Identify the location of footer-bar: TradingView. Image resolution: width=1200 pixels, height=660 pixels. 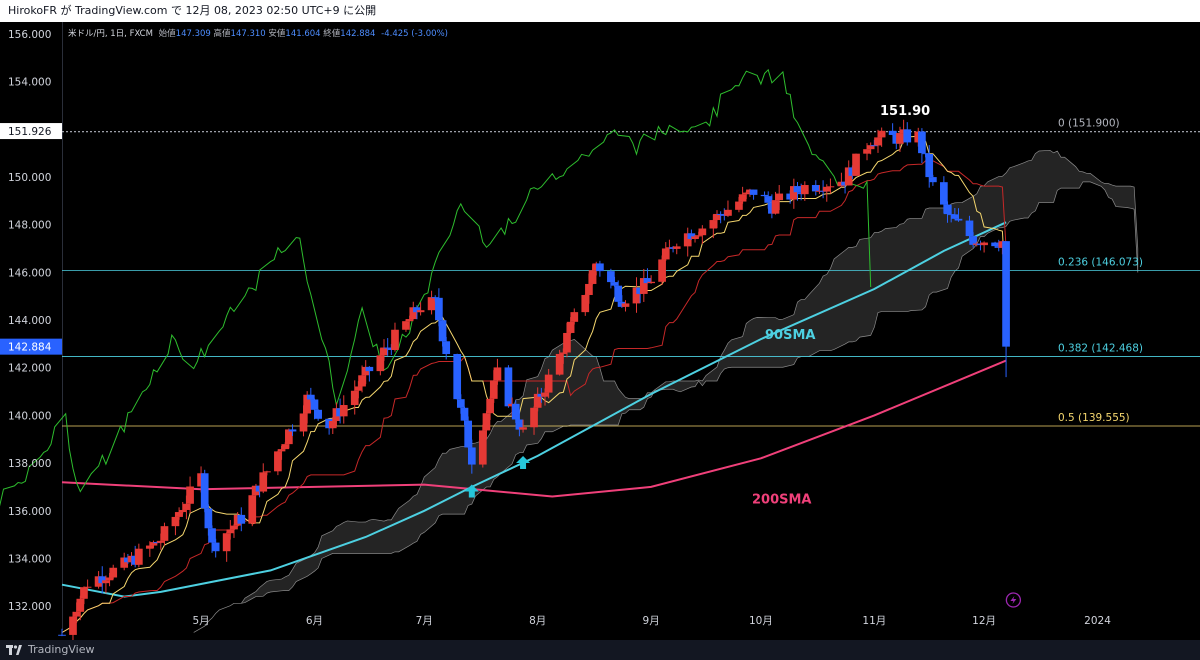
(600, 650).